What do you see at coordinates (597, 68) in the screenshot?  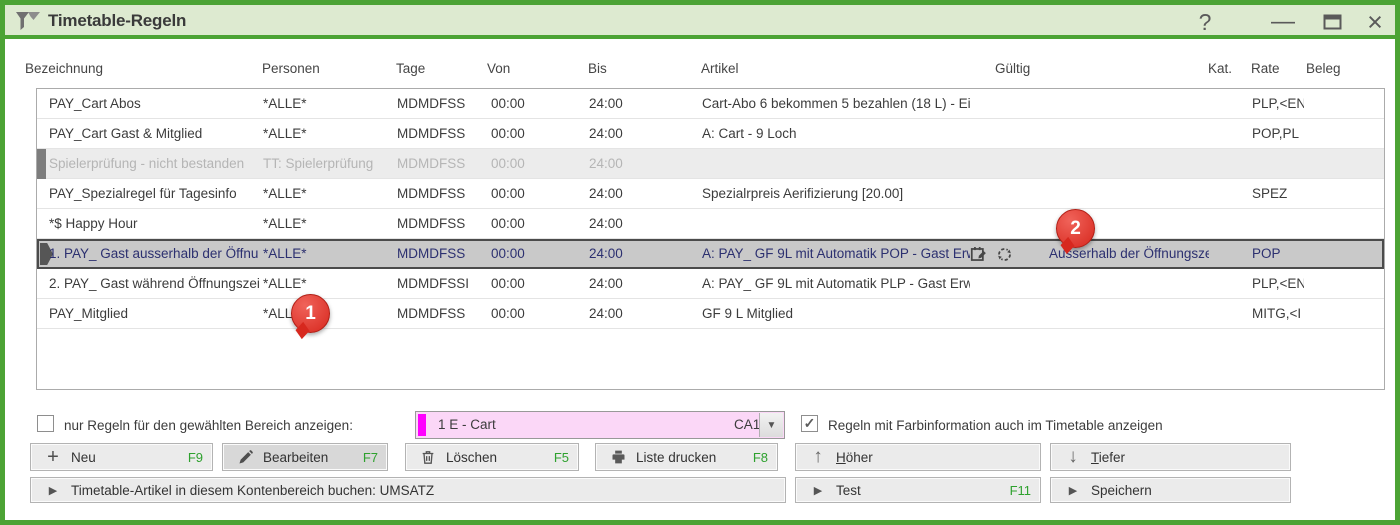 I see `column-header-bis: Bis` at bounding box center [597, 68].